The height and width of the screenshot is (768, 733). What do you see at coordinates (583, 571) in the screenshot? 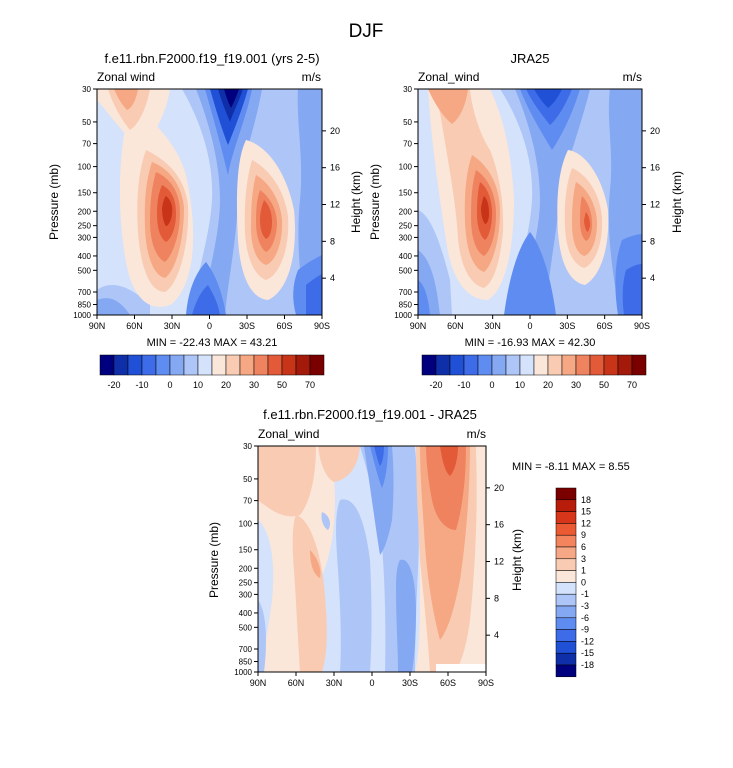
I see `colorbar-diff-label: 1` at bounding box center [583, 571].